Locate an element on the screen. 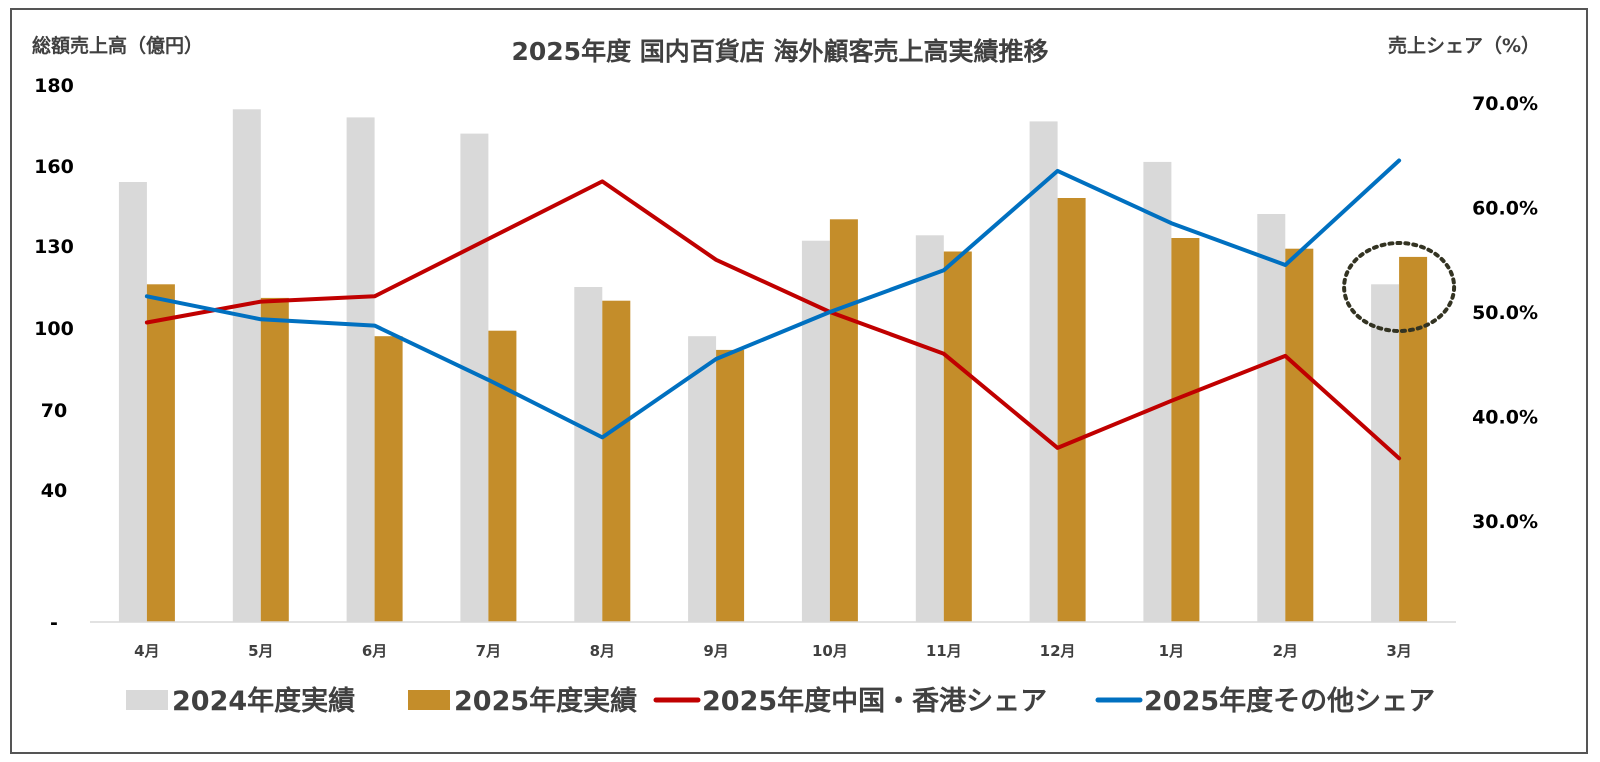 The width and height of the screenshot is (1600, 762). bar-2025年度実績-5月 is located at coordinates (274, 459).